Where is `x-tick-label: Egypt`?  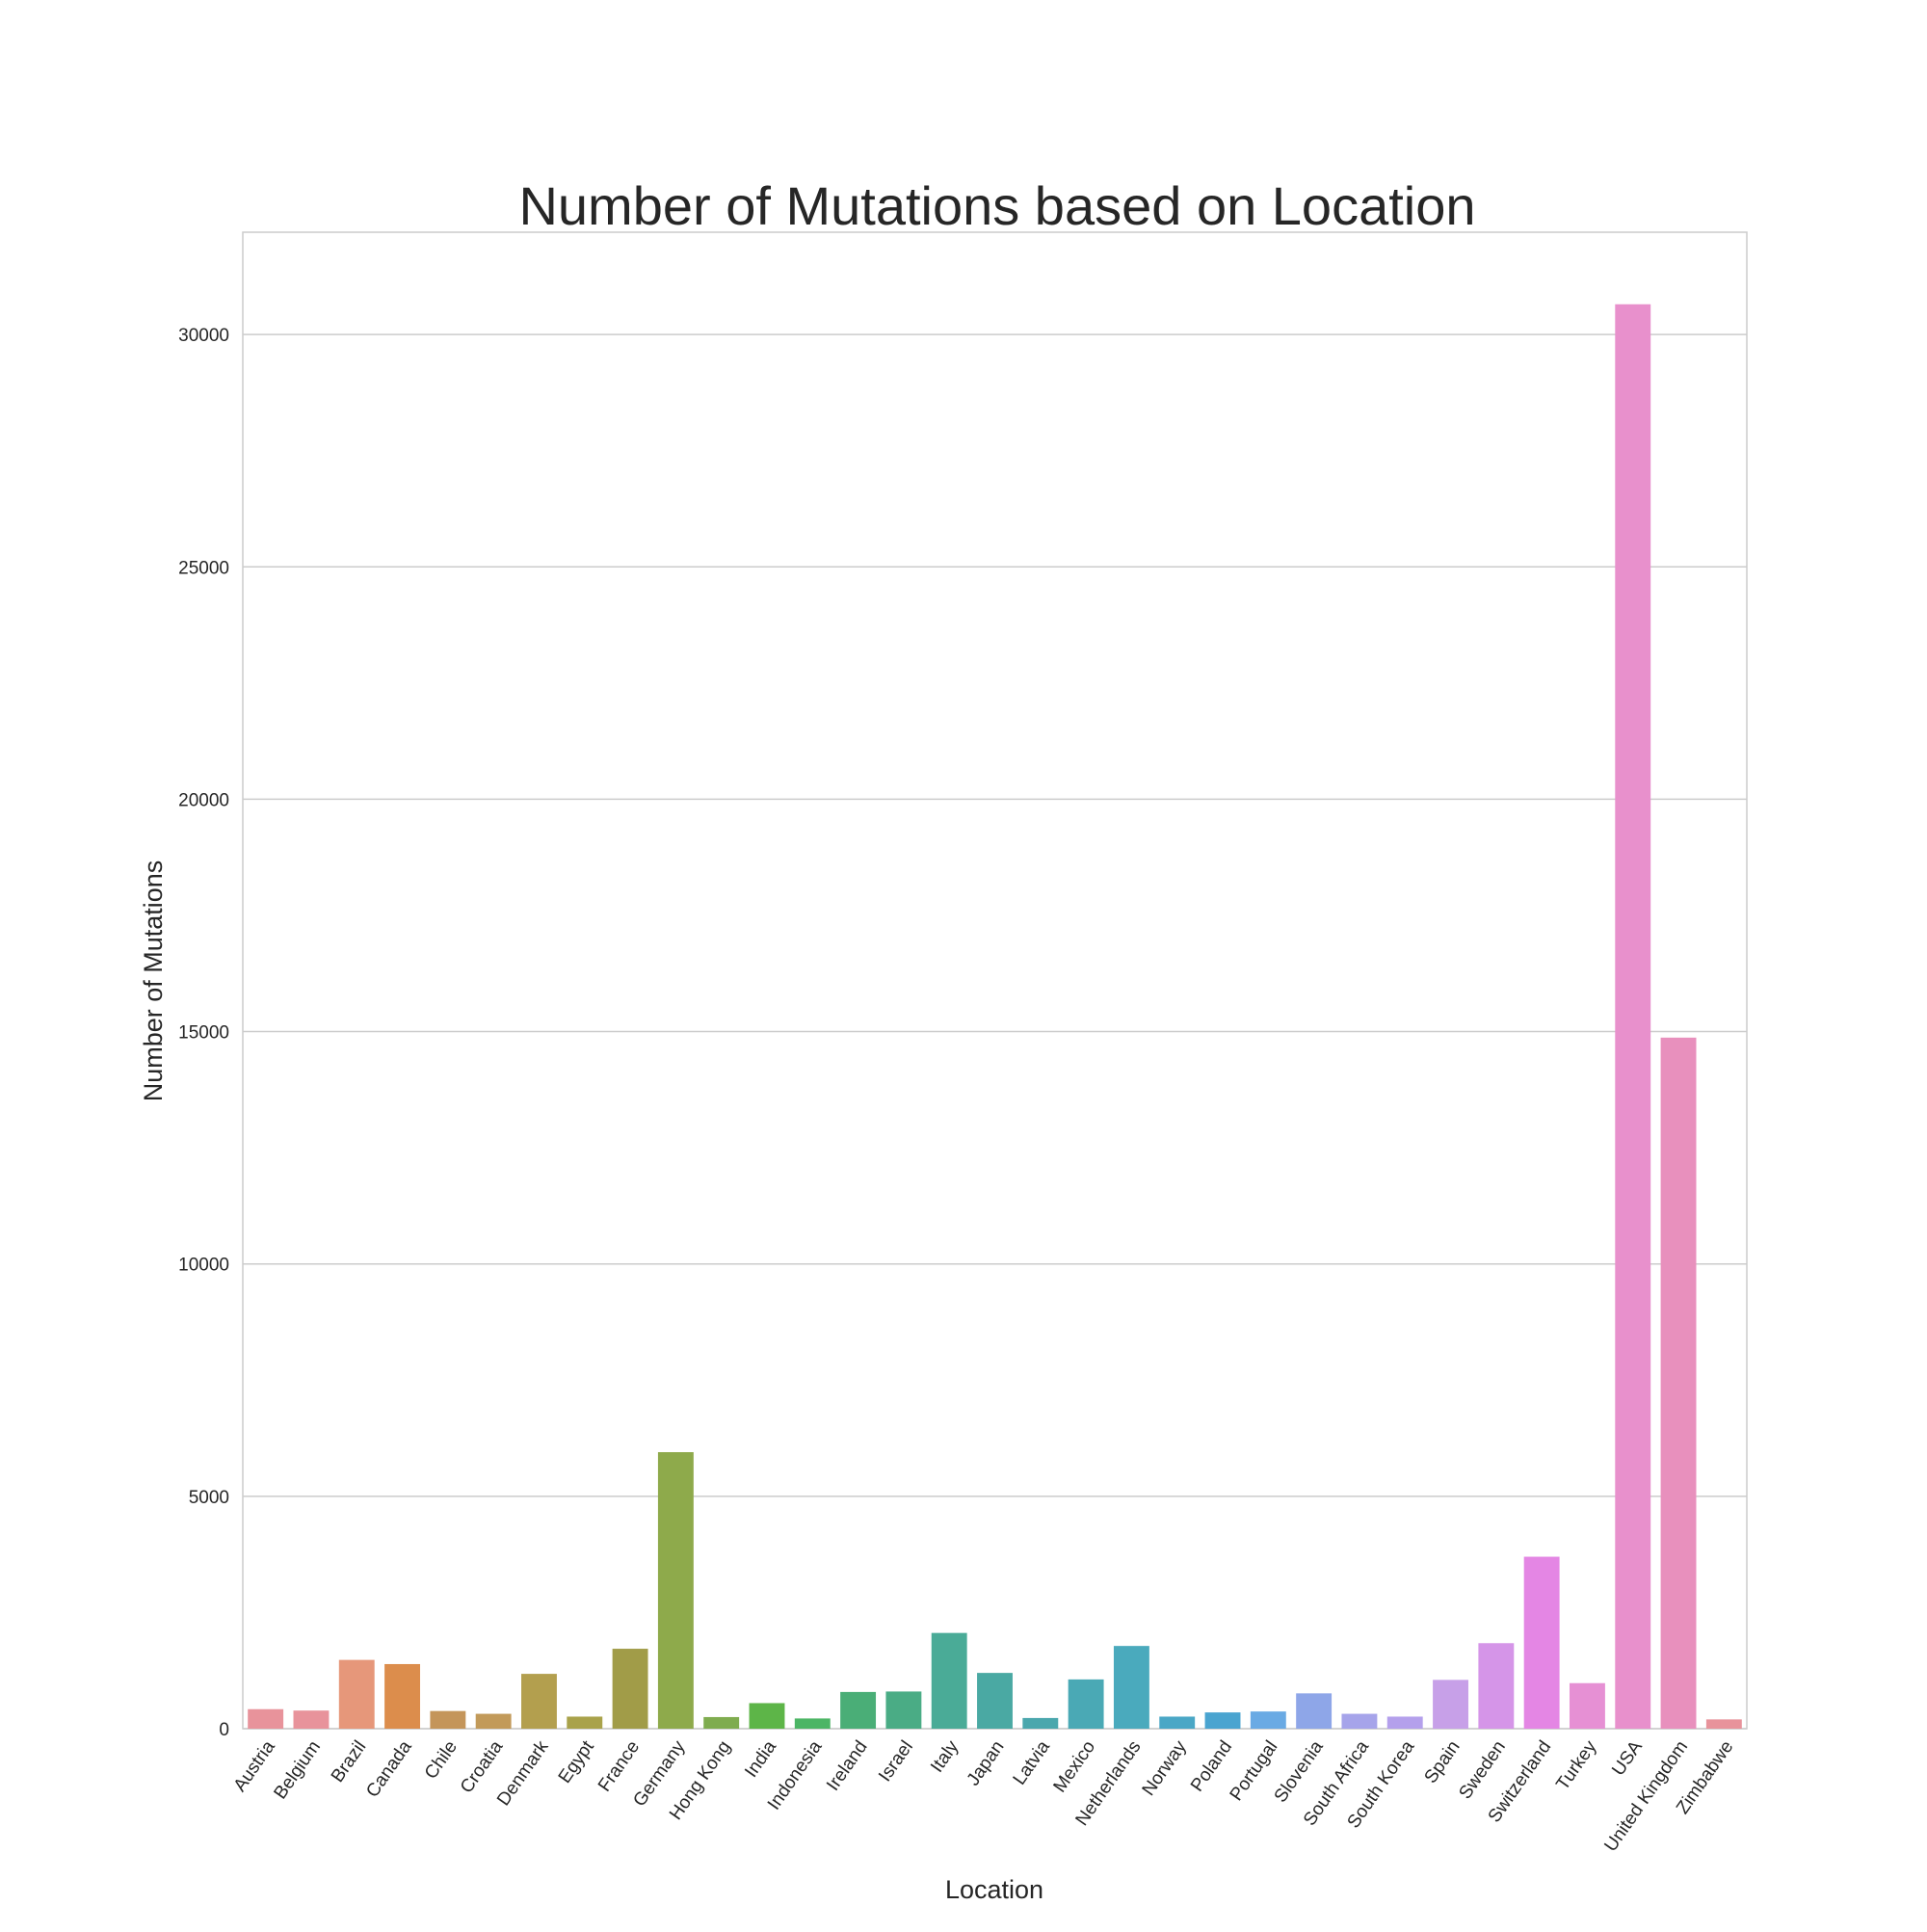
x-tick-label: Egypt is located at coordinates (576, 1761).